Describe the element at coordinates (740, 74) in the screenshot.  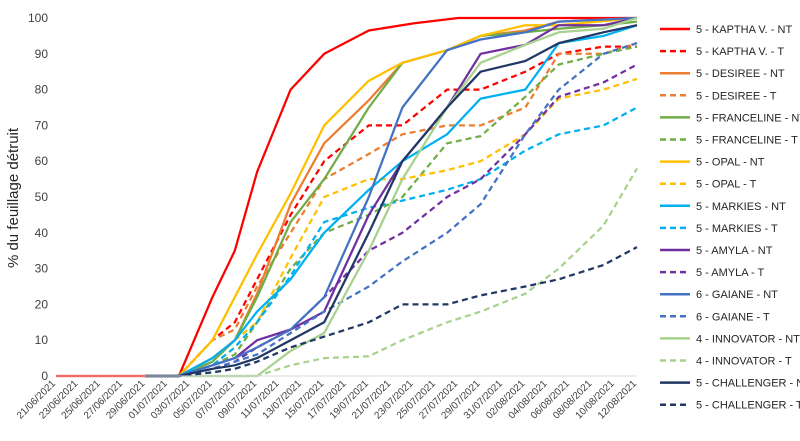
I see `legend-label: 5 - DESIREE - NT` at that location.